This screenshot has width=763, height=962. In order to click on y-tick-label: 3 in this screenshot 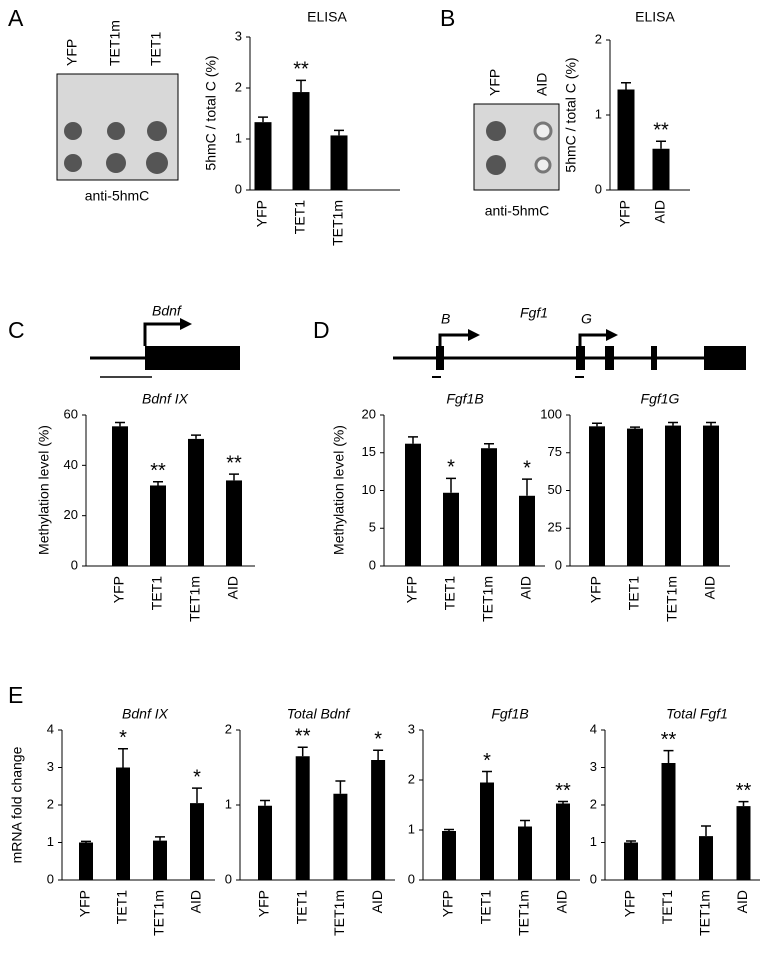, I will do `click(50, 766)`.